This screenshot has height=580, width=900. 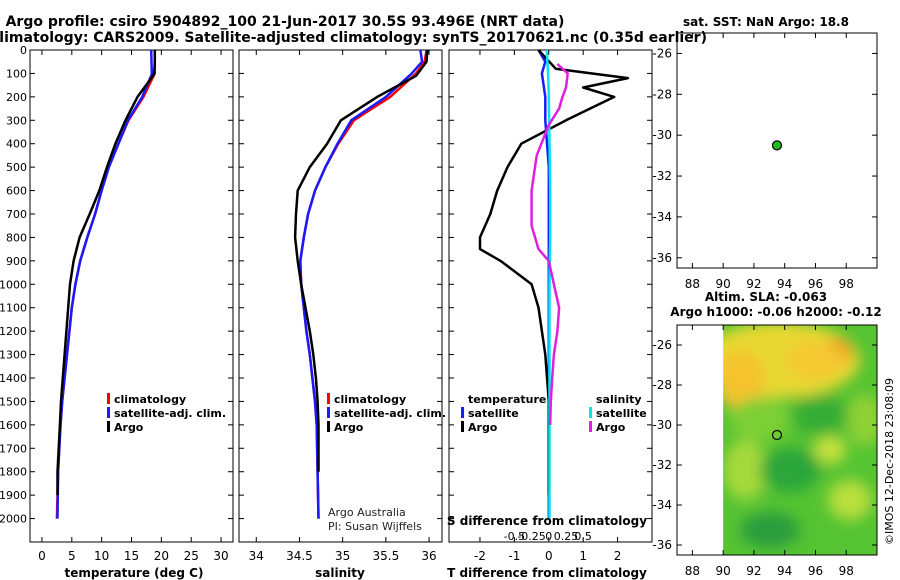 What do you see at coordinates (106, 284) in the screenshot?
I see `series-line-climatology` at bounding box center [106, 284].